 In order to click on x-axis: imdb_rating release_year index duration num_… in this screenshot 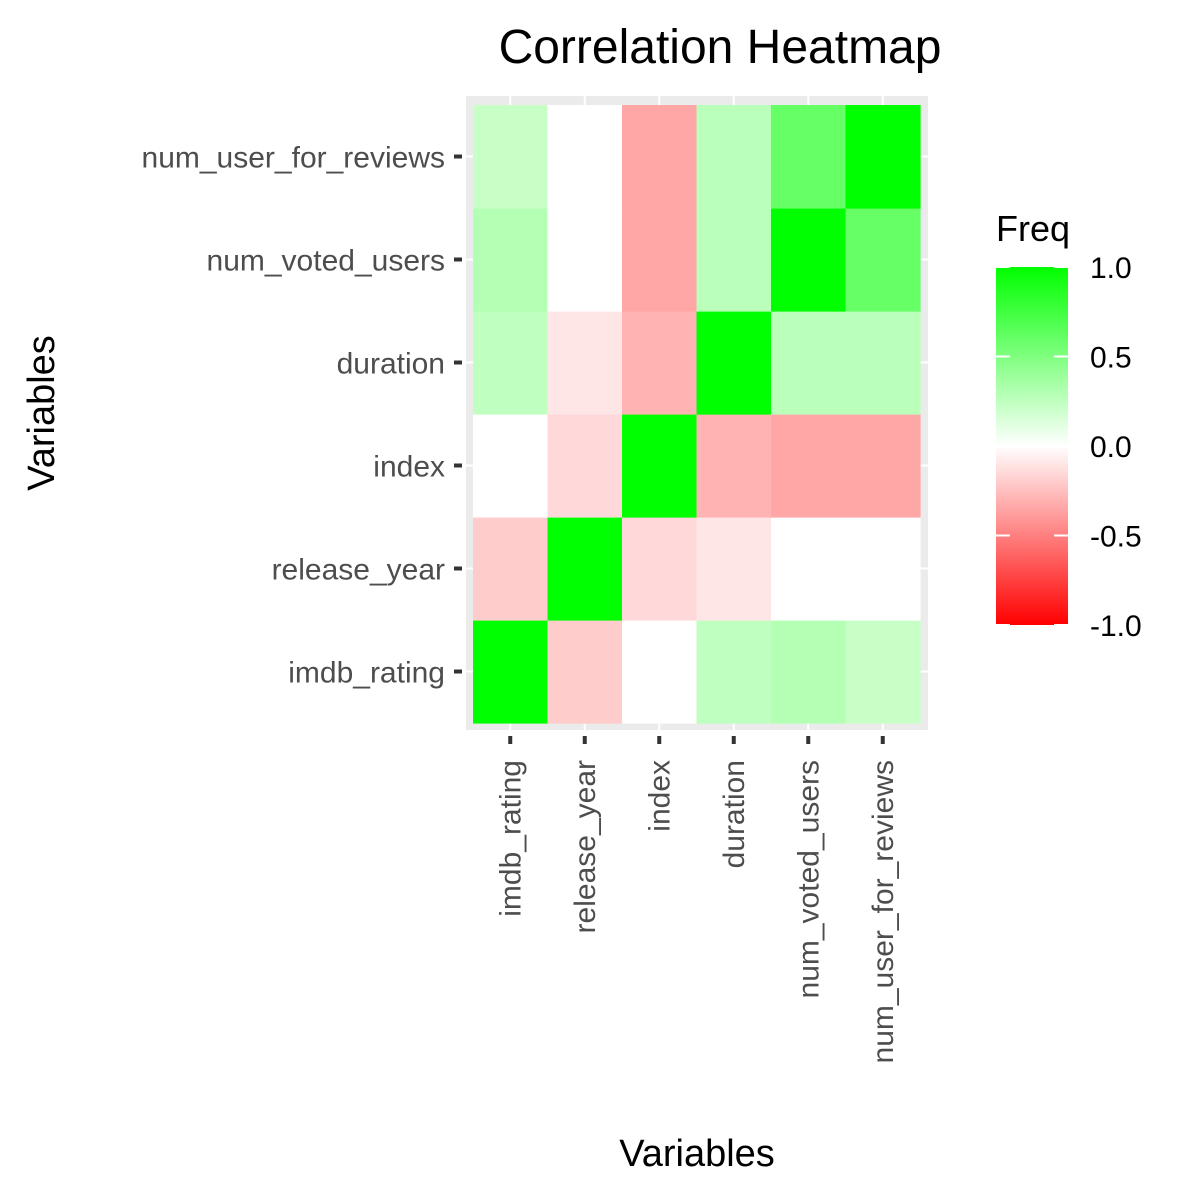, I will do `click(697, 899)`.